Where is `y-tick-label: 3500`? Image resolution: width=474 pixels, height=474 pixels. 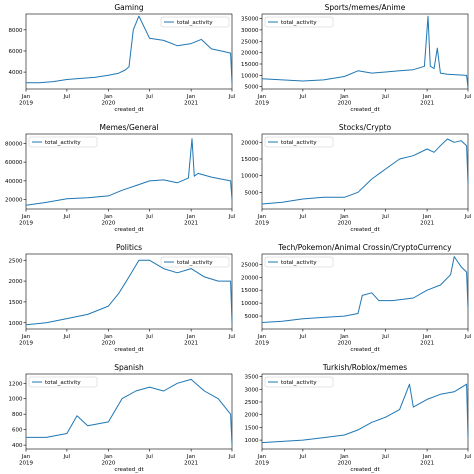 y-tick-label: 3500 is located at coordinates (252, 378).